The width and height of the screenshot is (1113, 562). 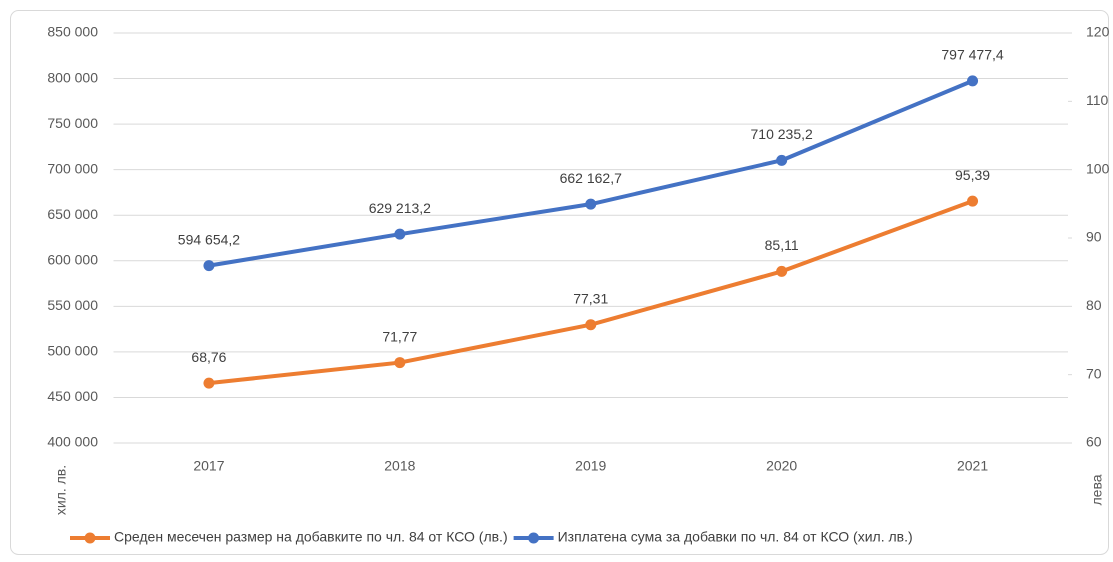 I want to click on y2-tick-label: 90, so click(x=1094, y=237).